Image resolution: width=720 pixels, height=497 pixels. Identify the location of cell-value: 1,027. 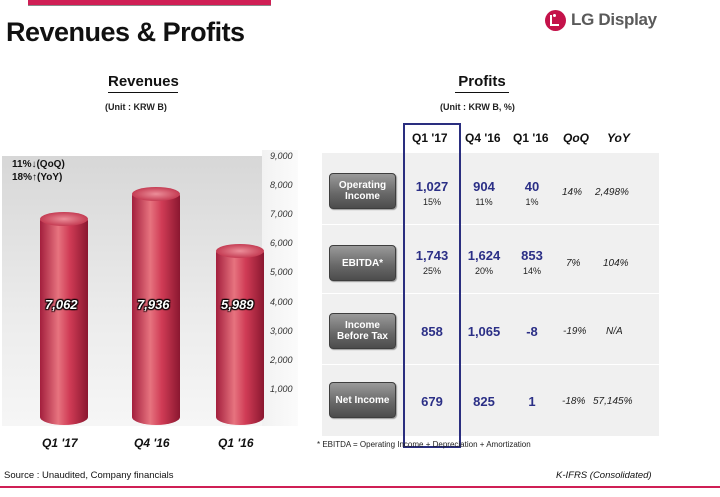
(432, 186).